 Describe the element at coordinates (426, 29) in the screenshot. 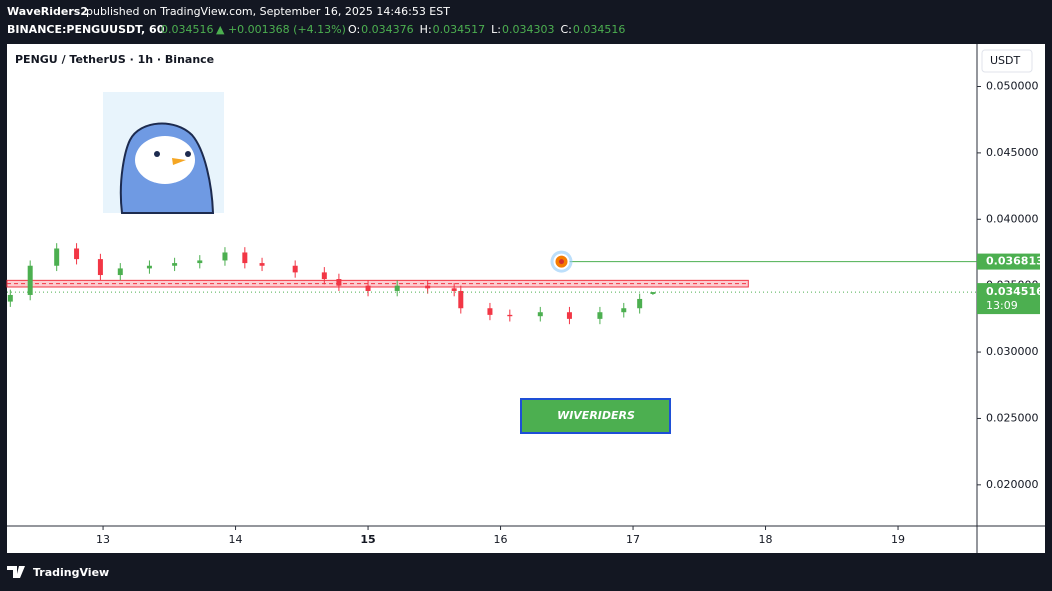

I see `ohlc-label: H:` at that location.